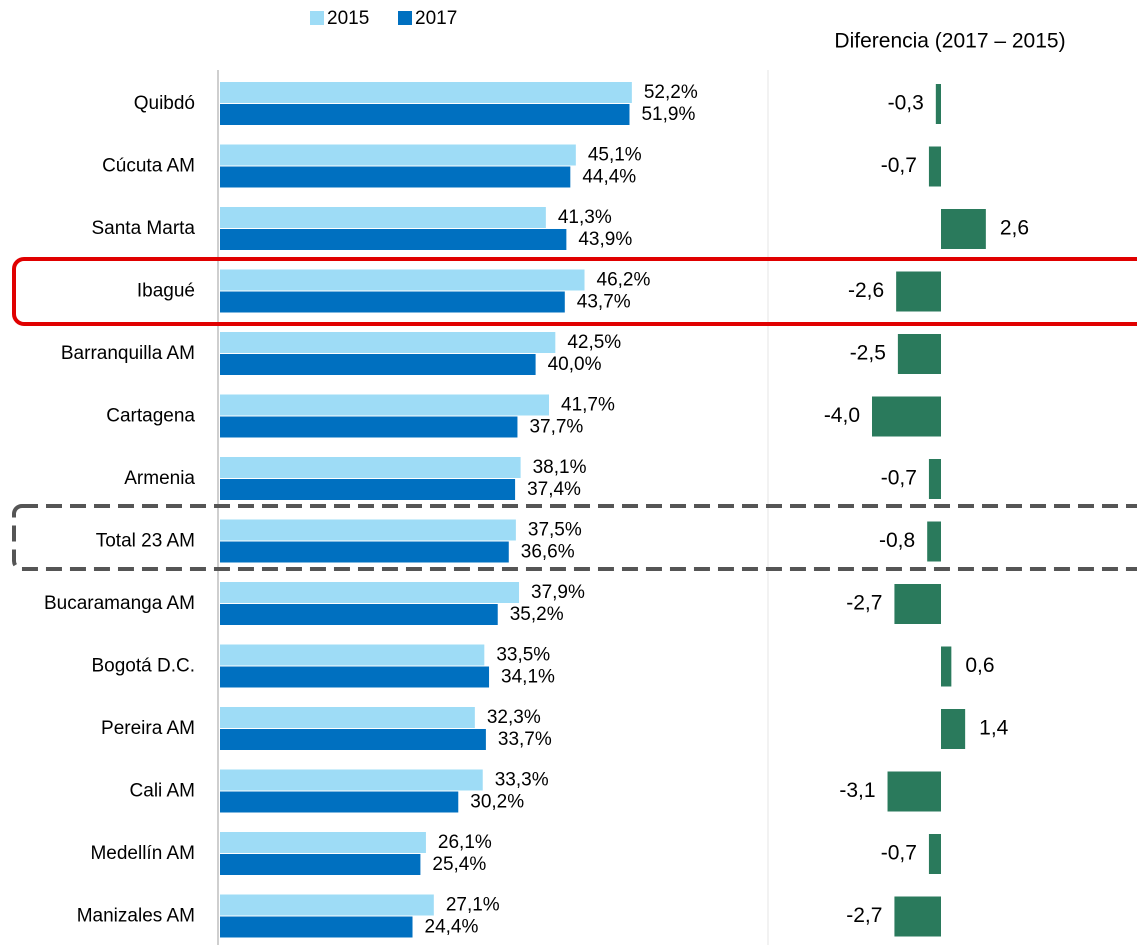 The image size is (1137, 945). Describe the element at coordinates (624, 280) in the screenshot. I see `value-label: 46,2%` at that location.